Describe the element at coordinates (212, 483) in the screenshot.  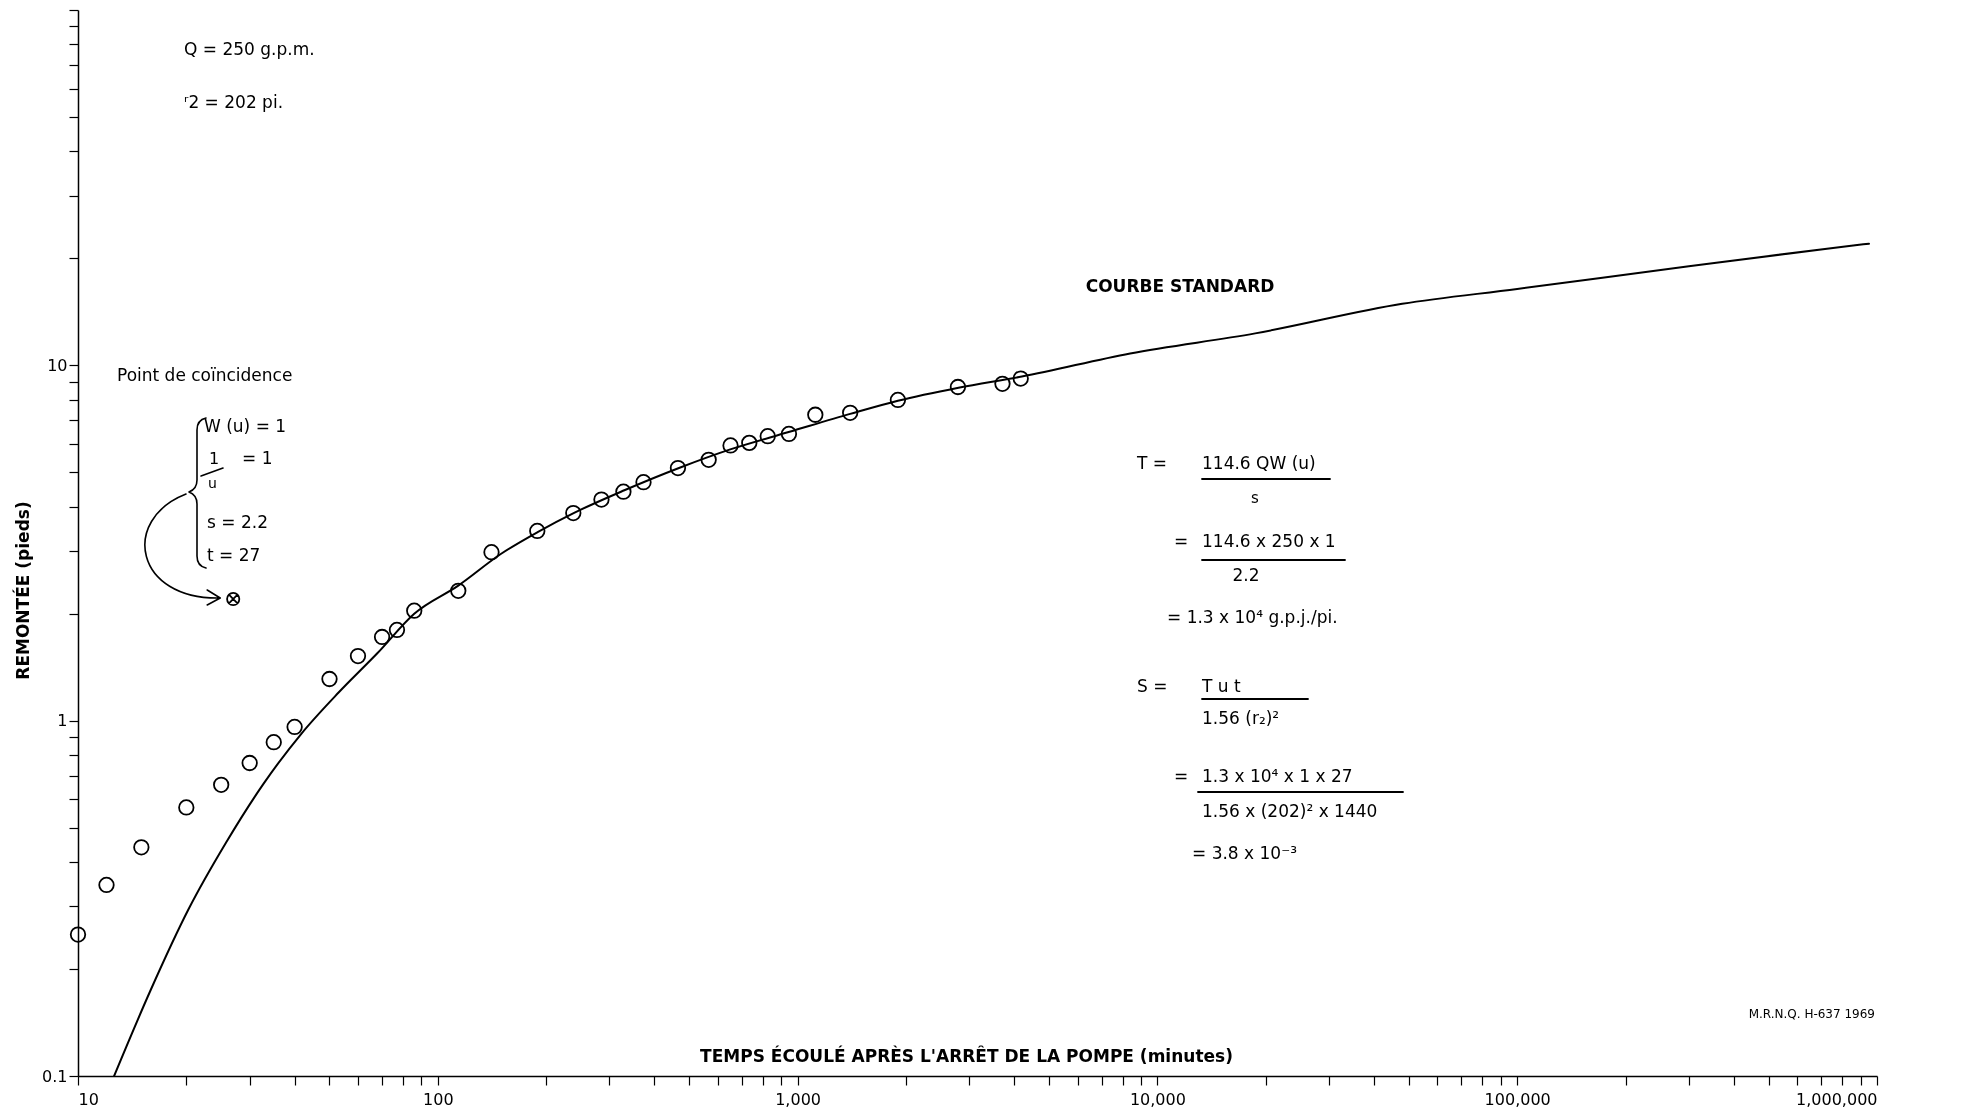
I see `annotation: u` at that location.